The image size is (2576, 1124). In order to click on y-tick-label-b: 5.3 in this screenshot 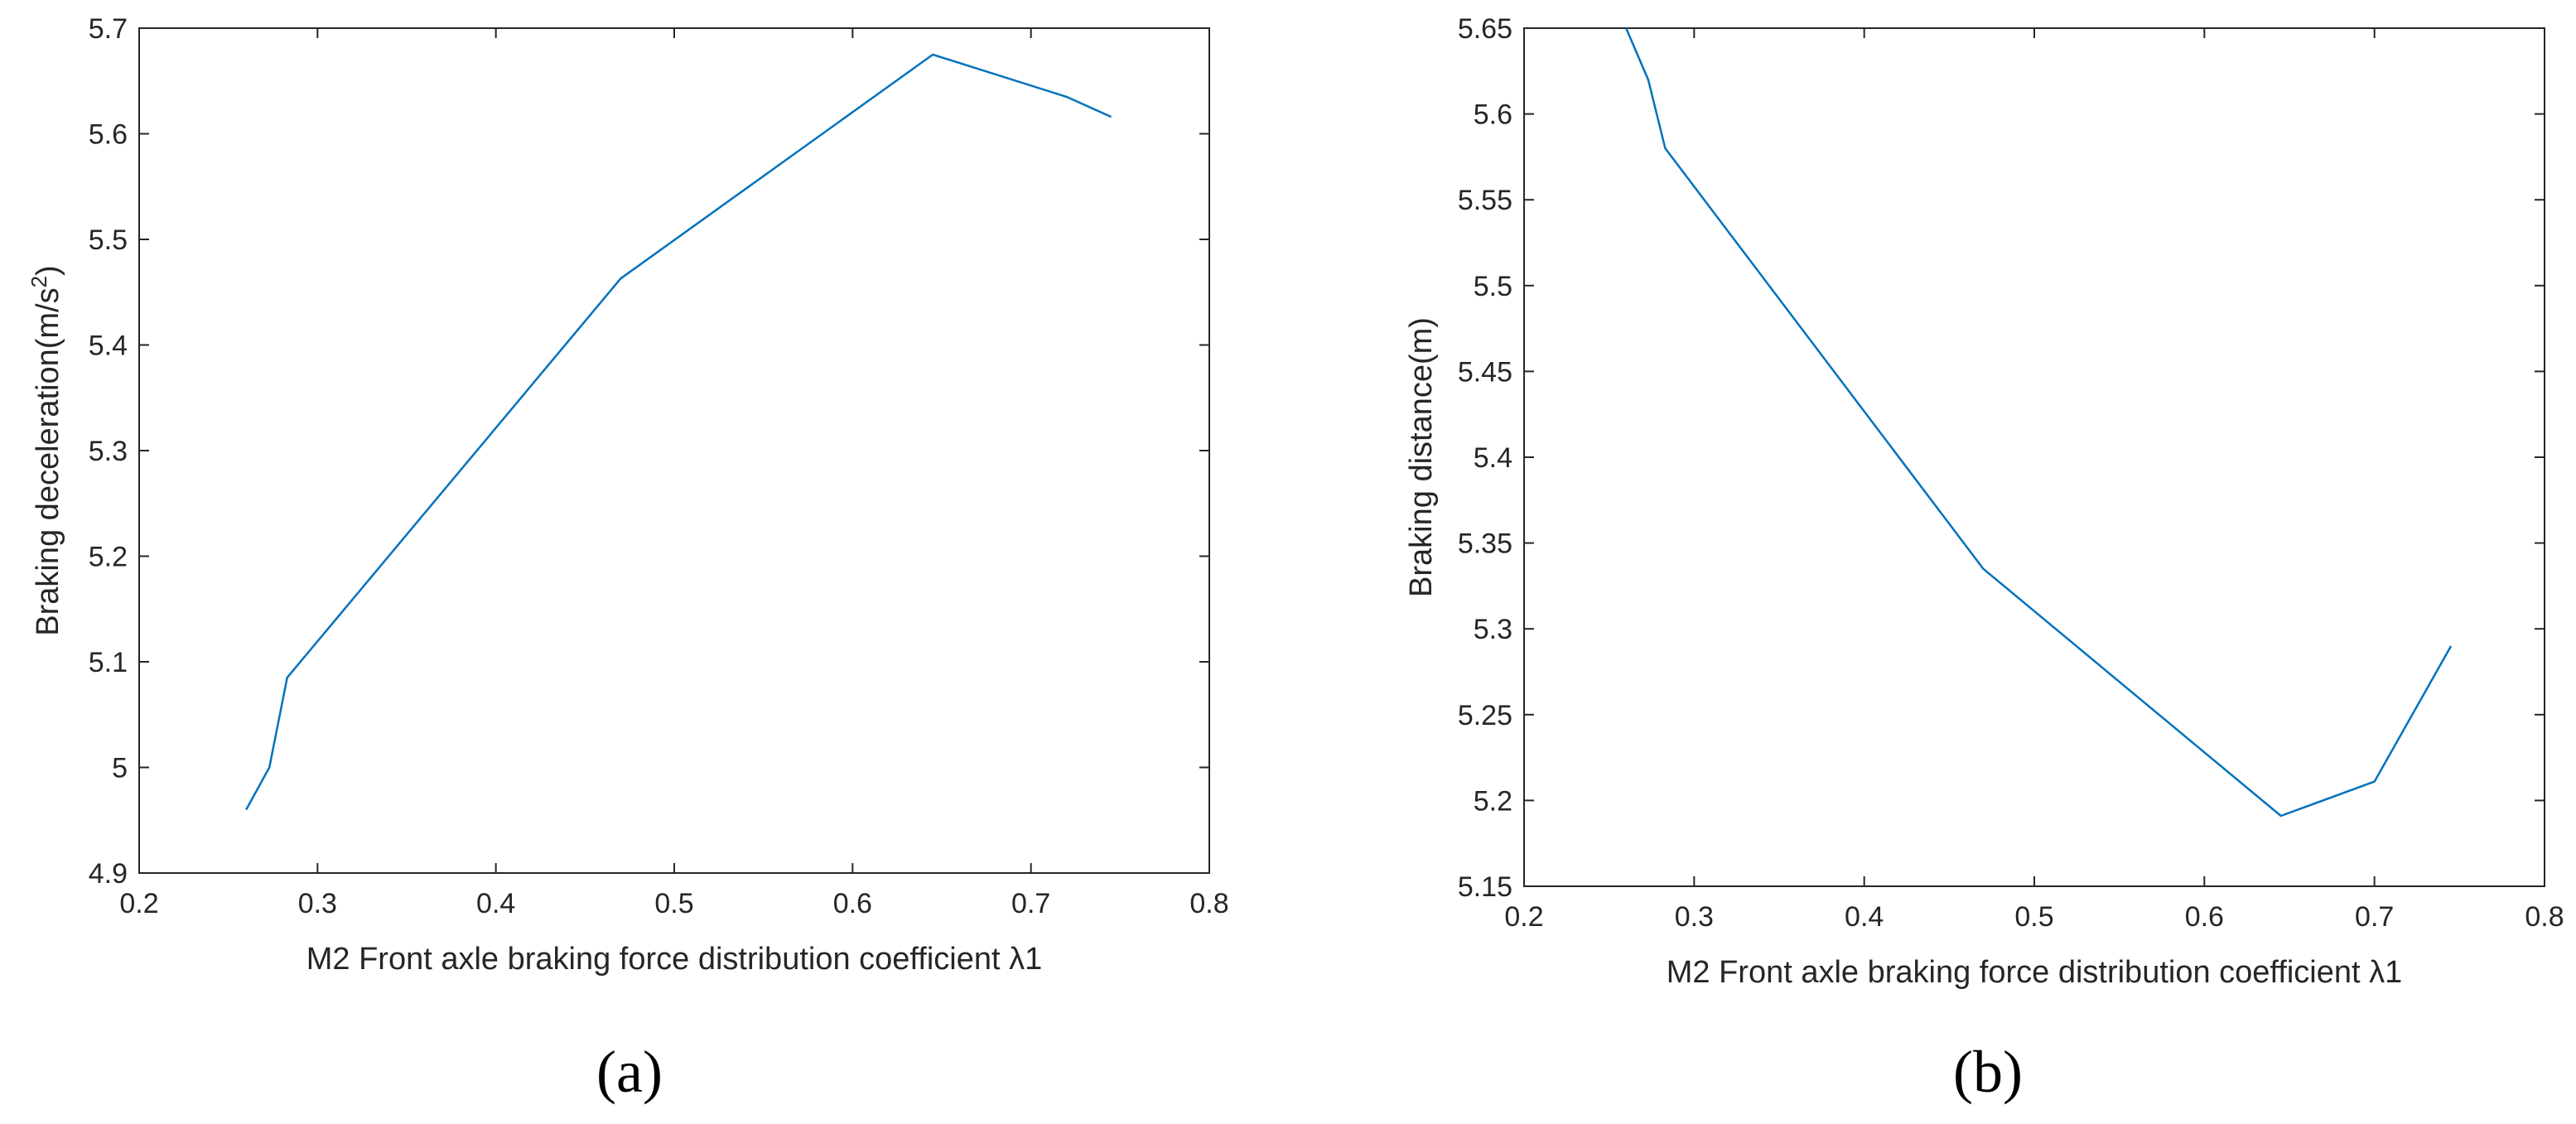, I will do `click(1493, 629)`.